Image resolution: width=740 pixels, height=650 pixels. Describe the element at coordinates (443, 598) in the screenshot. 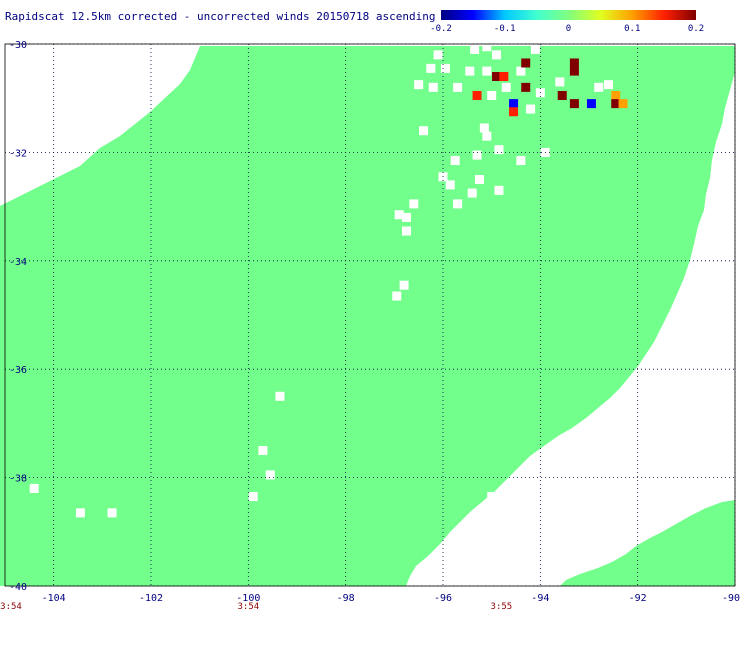

I see `x-tick-label: -96` at that location.